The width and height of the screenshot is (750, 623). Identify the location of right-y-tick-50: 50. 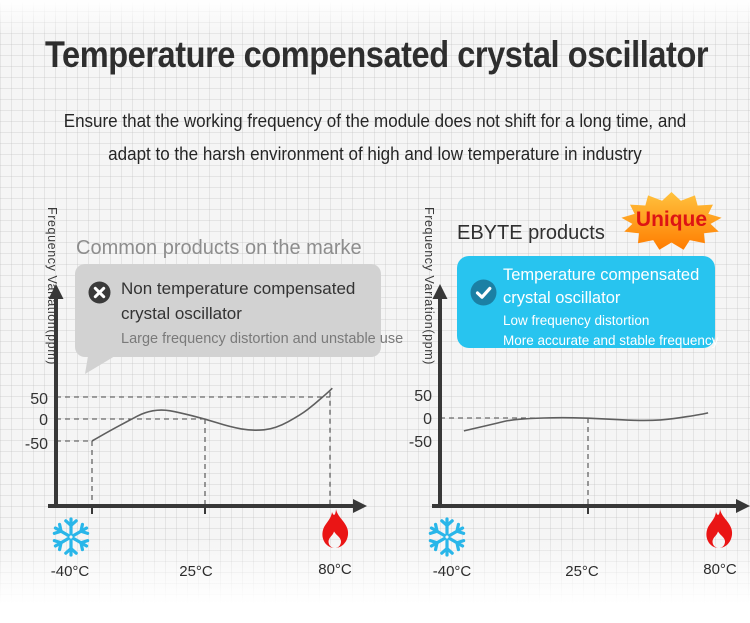
(423, 396).